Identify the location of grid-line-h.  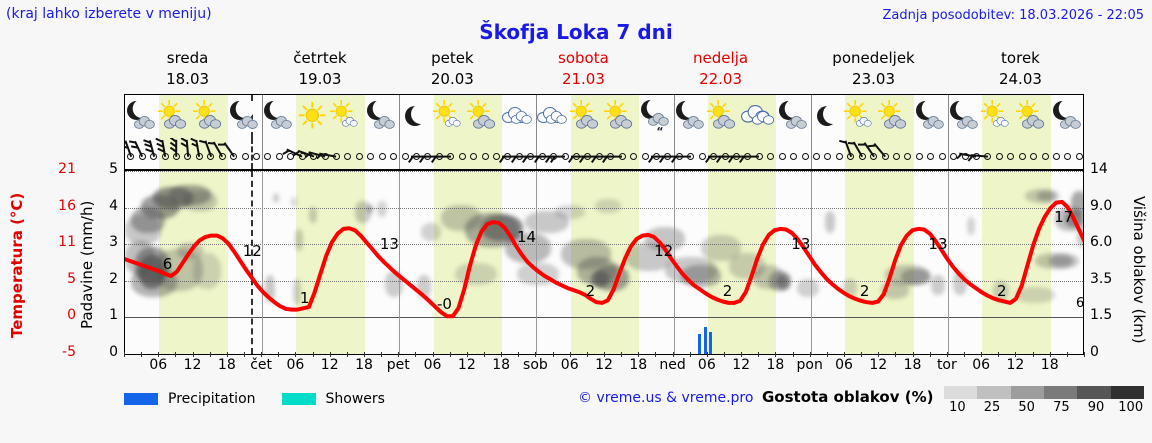
(604, 245).